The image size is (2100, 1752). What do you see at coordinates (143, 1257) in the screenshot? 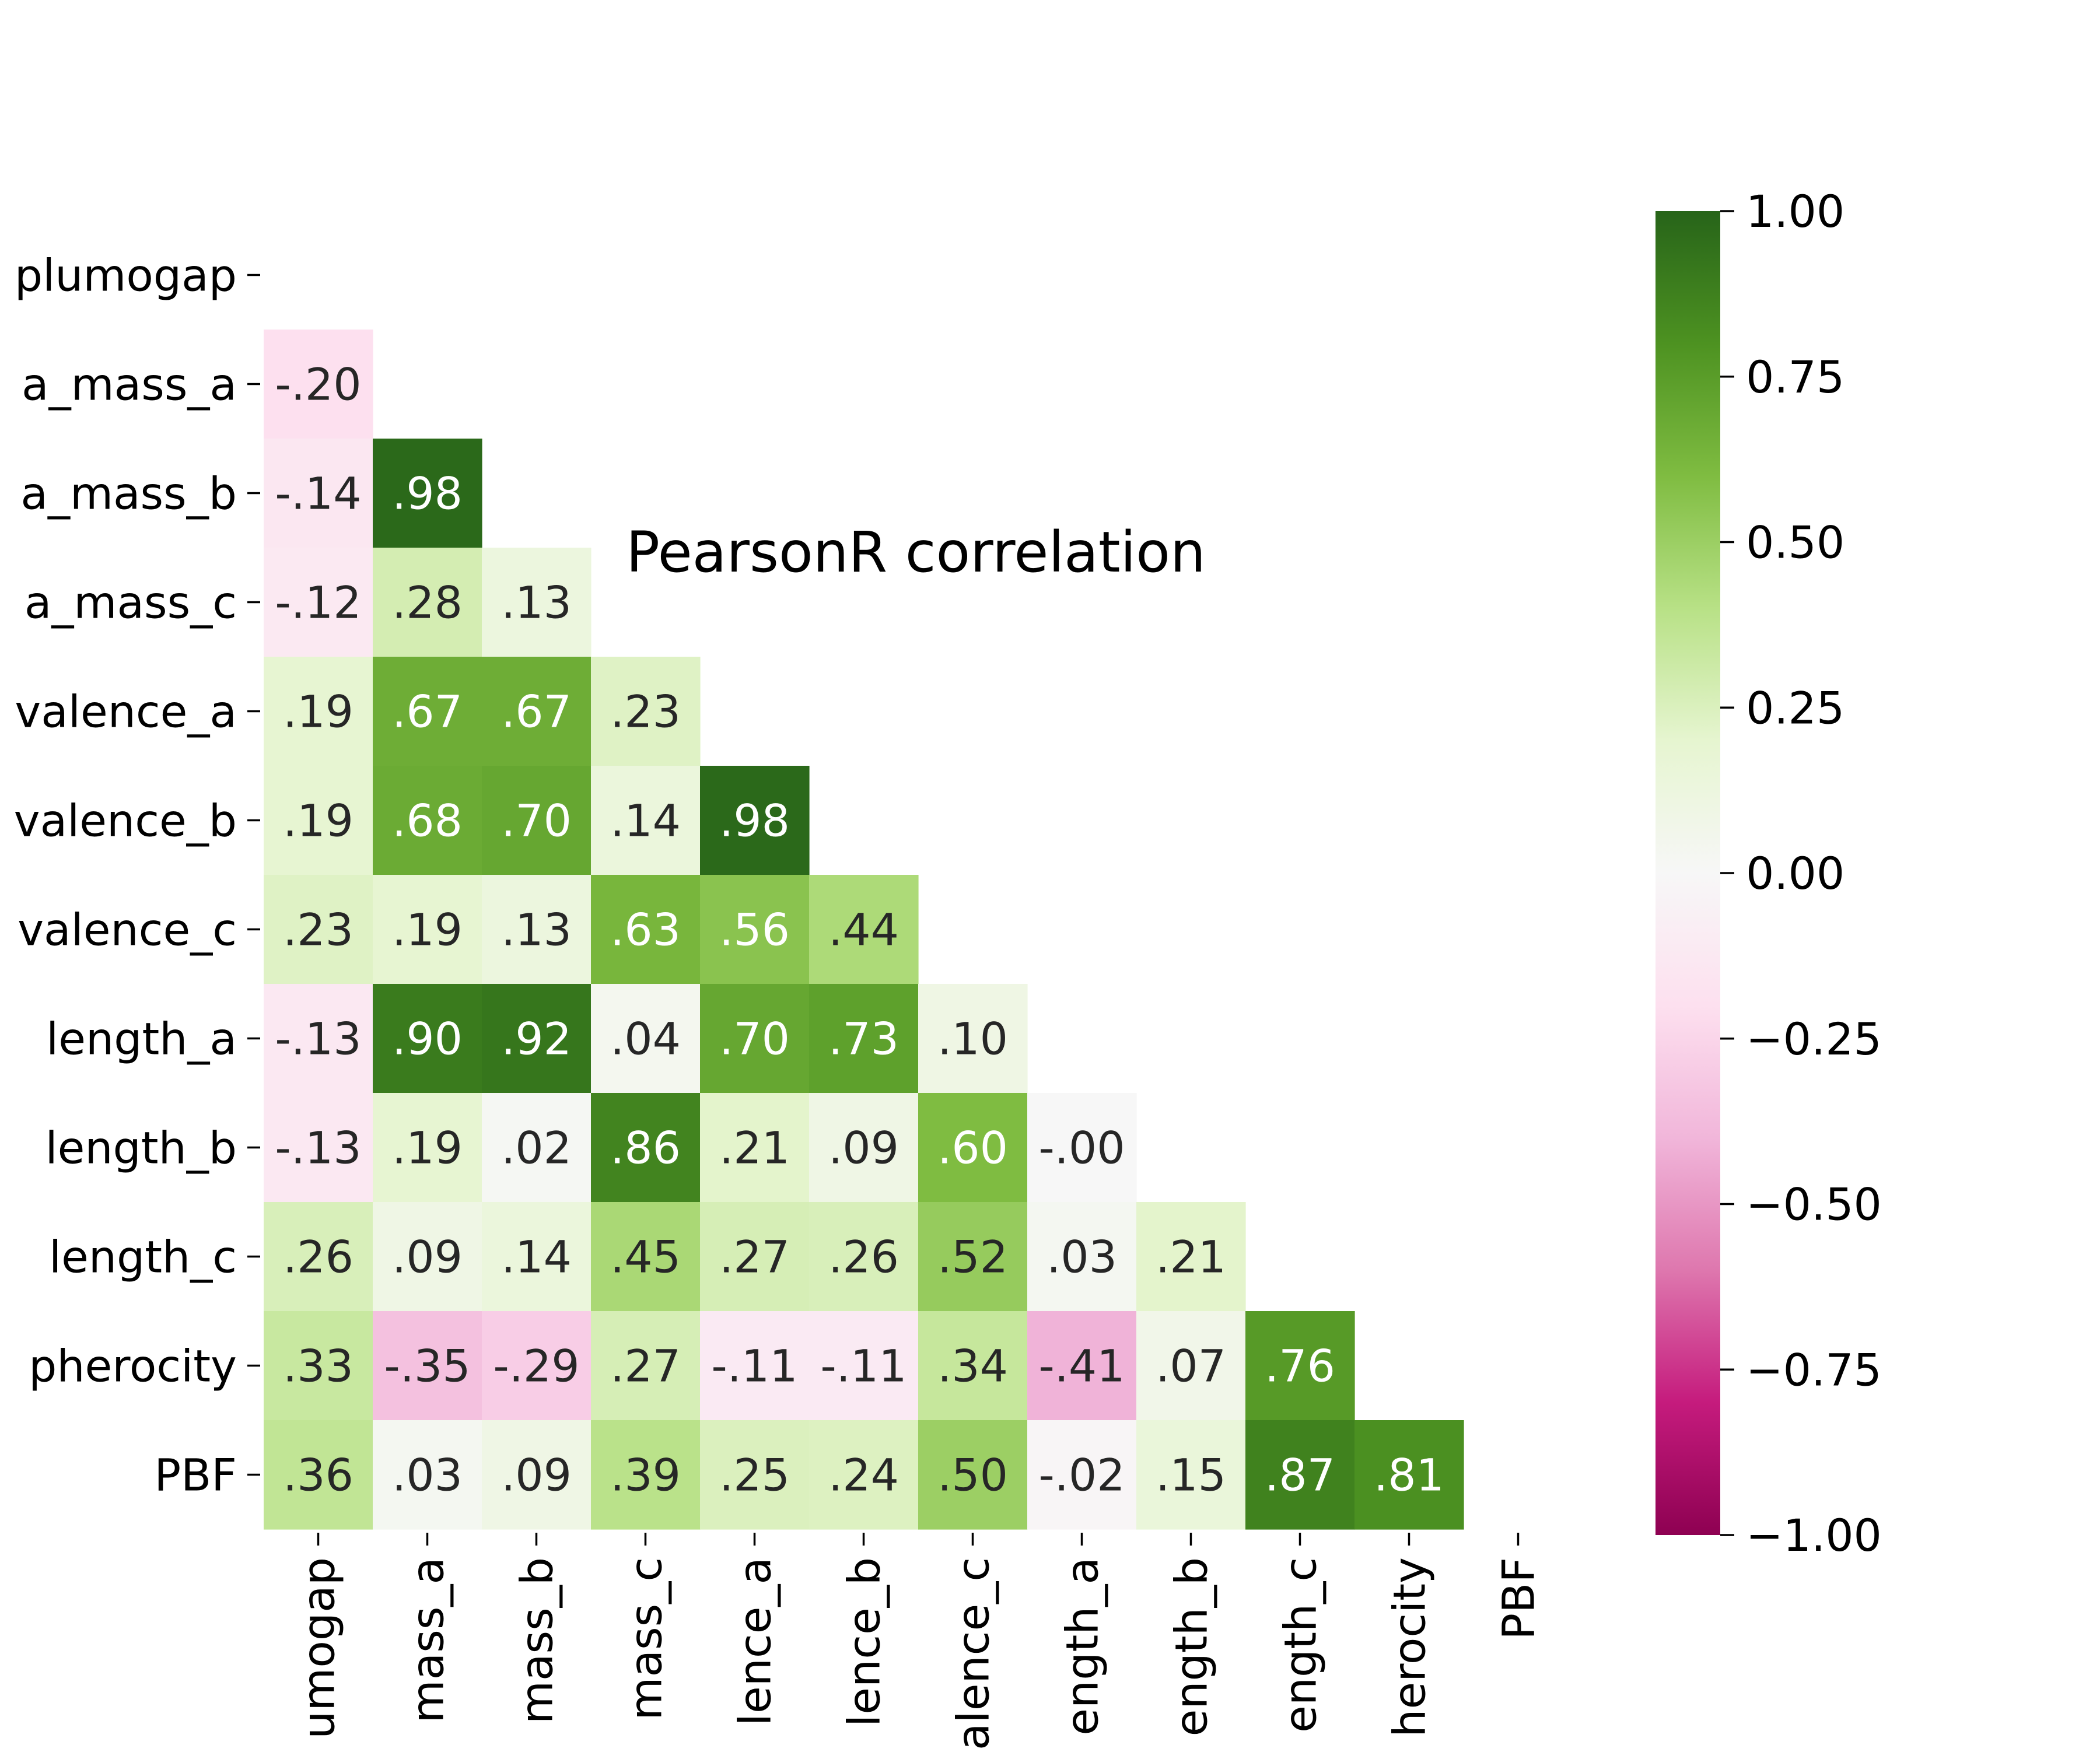
I see `y-tick-label: length_c` at bounding box center [143, 1257].